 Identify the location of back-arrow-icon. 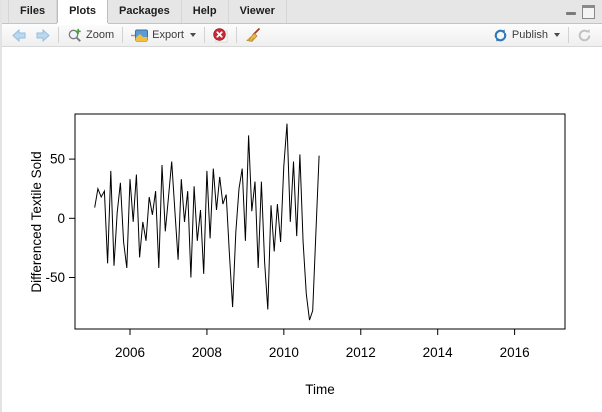
(19, 35).